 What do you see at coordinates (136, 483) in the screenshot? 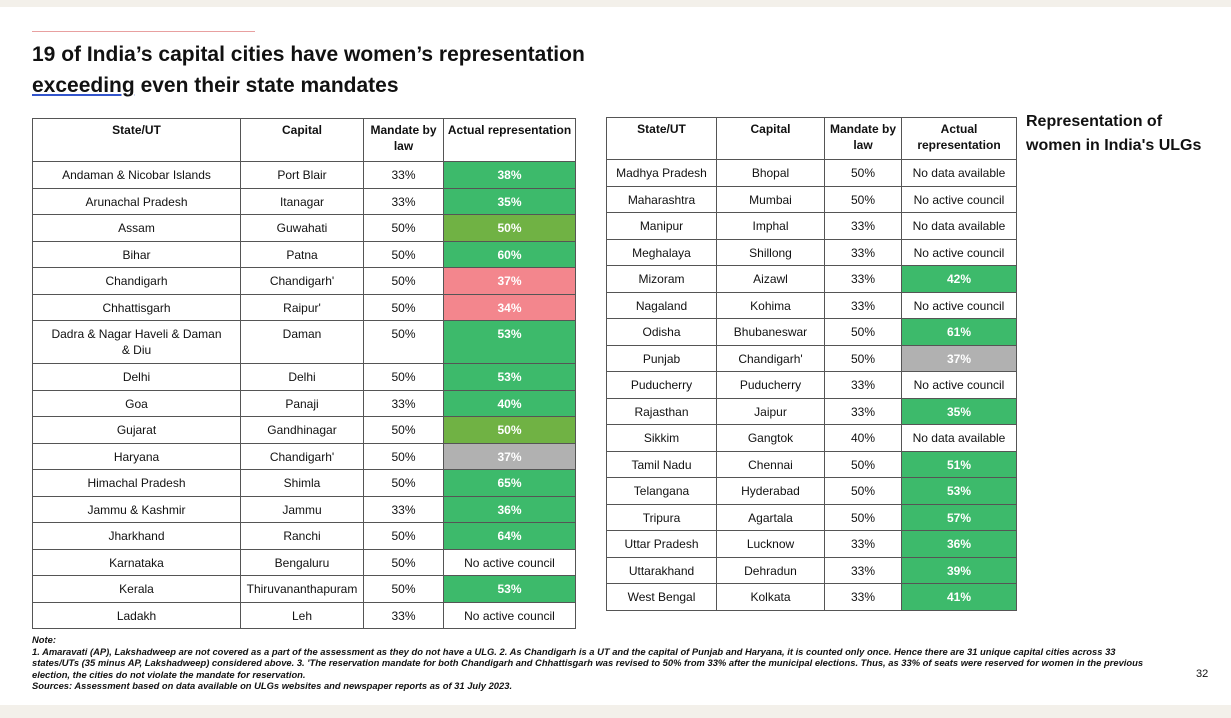
I see `cell: Himachal Pradesh` at bounding box center [136, 483].